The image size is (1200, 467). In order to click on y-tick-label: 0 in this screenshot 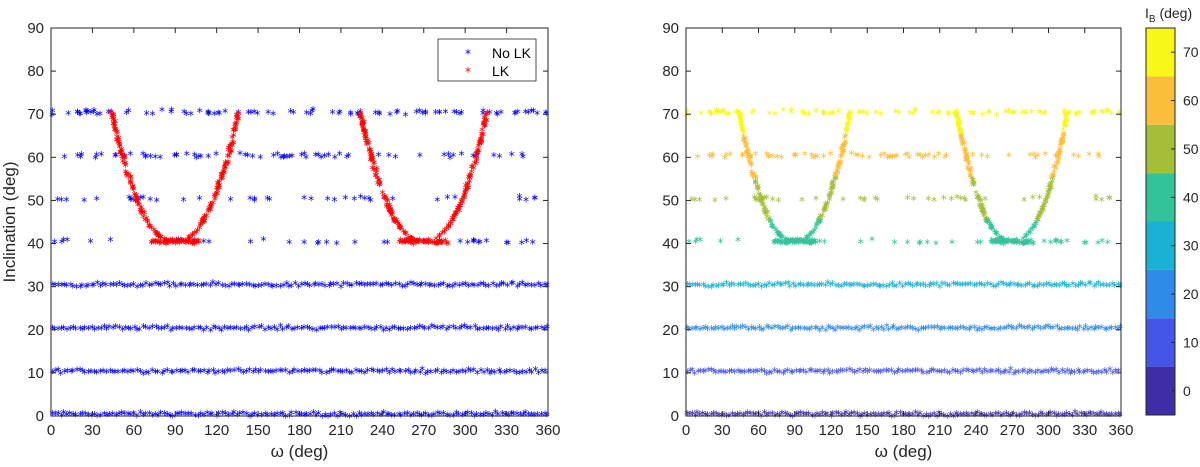, I will do `click(675, 416)`.